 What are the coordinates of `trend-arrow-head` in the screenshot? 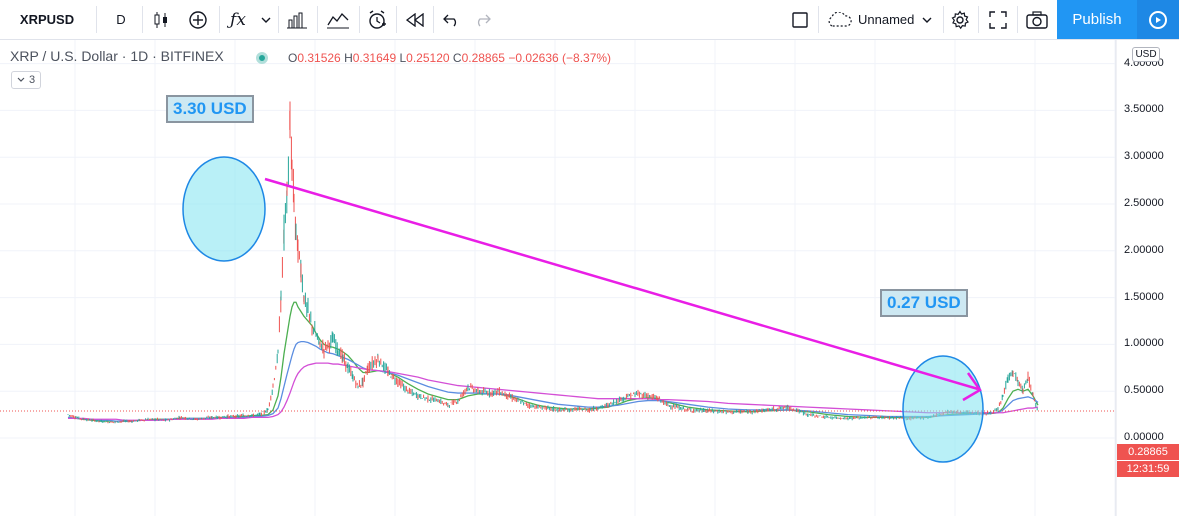 It's located at (972, 387).